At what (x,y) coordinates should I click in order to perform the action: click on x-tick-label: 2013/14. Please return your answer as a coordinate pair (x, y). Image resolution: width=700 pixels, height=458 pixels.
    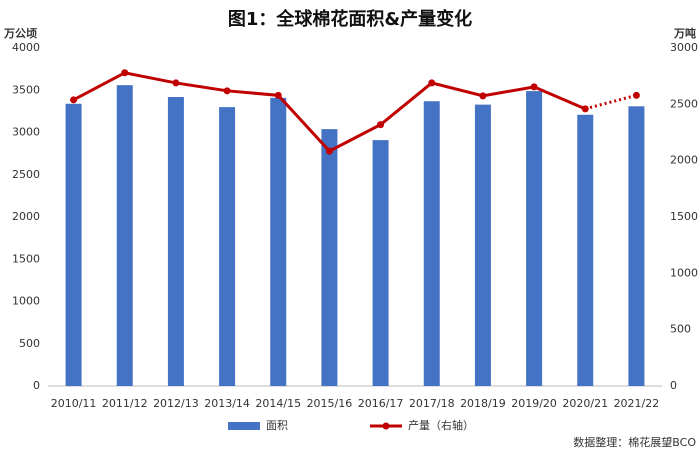
    Looking at the image, I should click on (227, 403).